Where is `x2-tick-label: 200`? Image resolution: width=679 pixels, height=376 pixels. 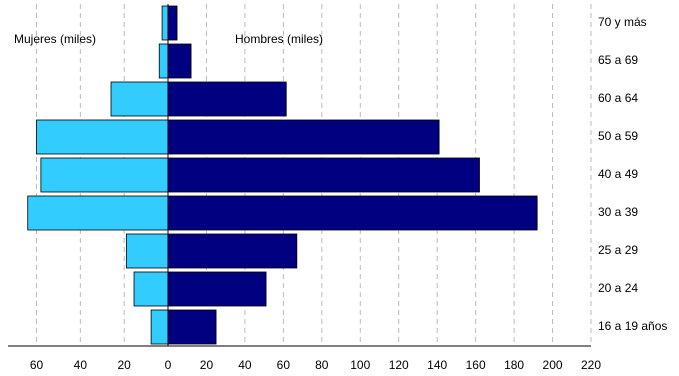 x2-tick-label: 200 is located at coordinates (553, 365).